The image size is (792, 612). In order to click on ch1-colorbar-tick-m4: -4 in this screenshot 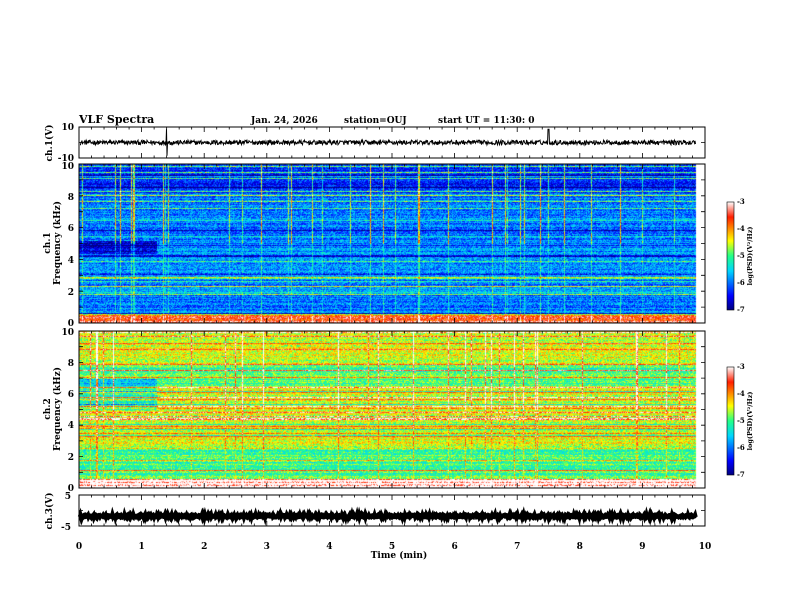, I will do `click(741, 228)`.